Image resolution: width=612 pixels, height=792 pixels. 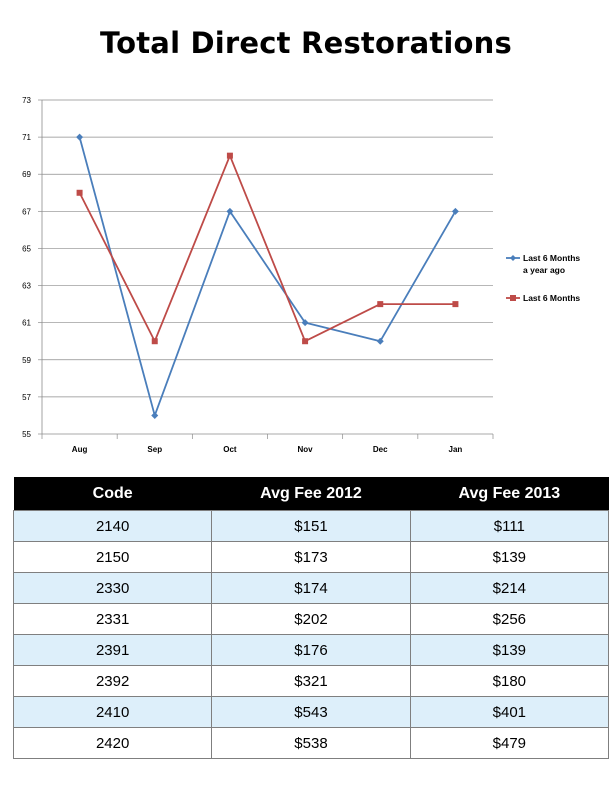 I want to click on x-tick-label: Dec, so click(x=380, y=449).